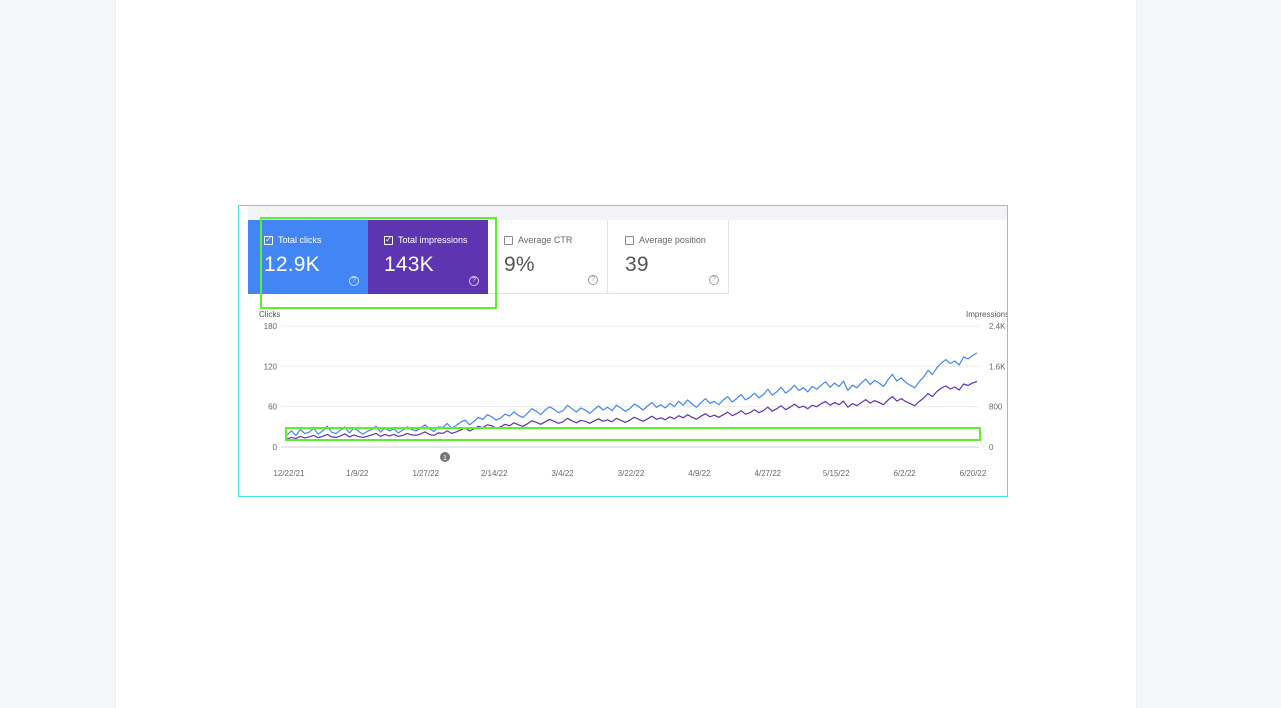 This screenshot has width=1281, height=708. What do you see at coordinates (300, 240) in the screenshot?
I see `metric-label: Total clicks` at bounding box center [300, 240].